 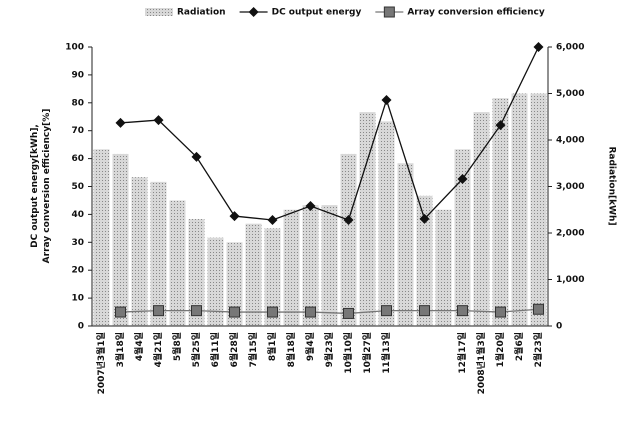 What do you see at coordinates (476, 13) in the screenshot?
I see `legend-label: Array conversion efficiency` at bounding box center [476, 13].